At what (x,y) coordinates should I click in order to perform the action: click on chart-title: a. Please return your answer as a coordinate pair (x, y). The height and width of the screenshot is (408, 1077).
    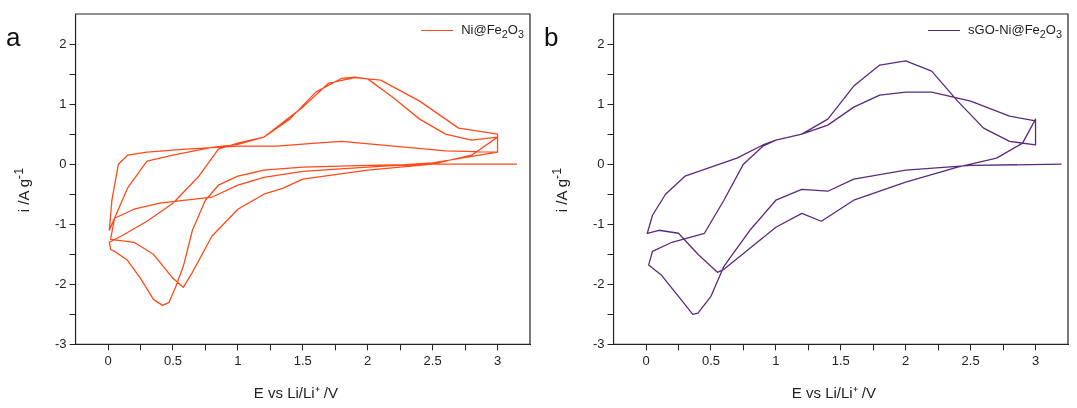
    Looking at the image, I should click on (13, 37).